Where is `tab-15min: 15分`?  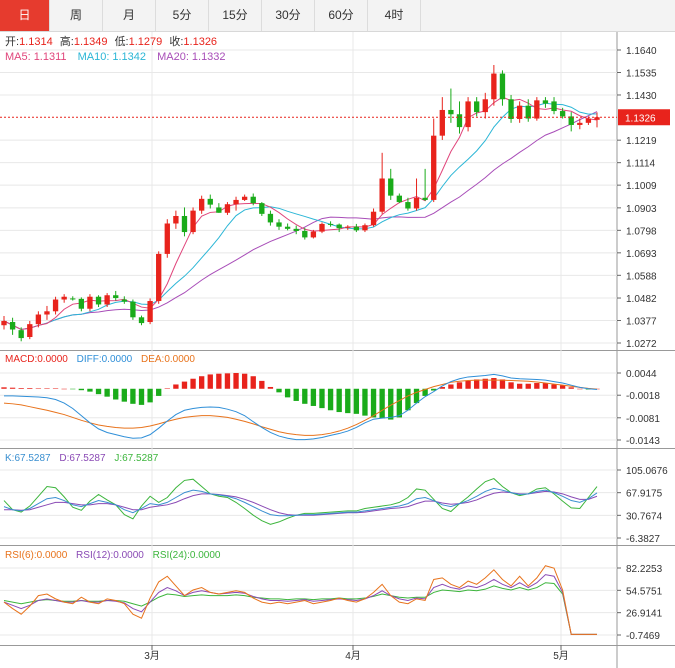
tab-15min: 15分 is located at coordinates (235, 15).